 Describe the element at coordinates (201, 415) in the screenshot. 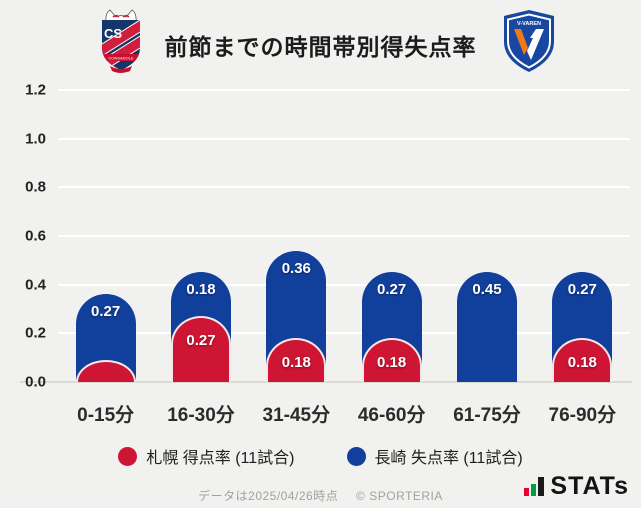

I see `x-tick-label: 16-30分` at that location.